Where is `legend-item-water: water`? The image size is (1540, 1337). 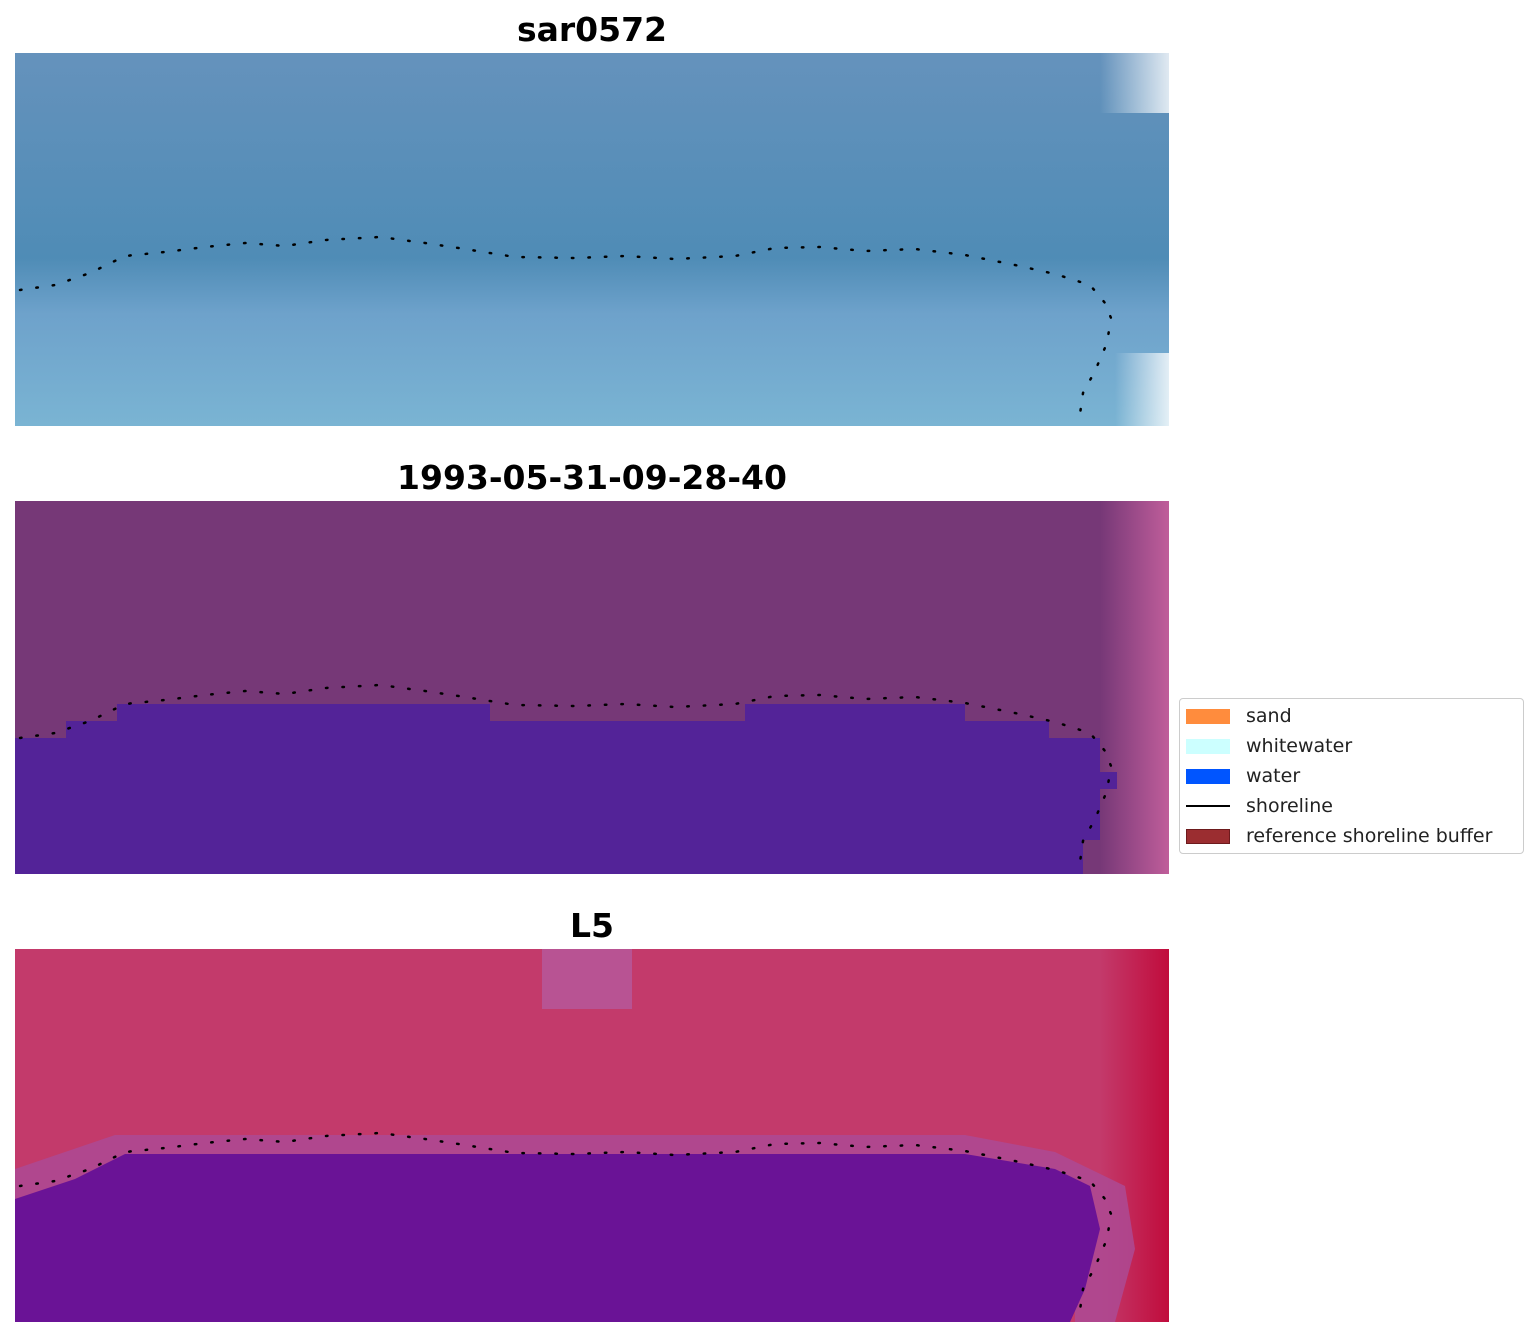
legend-item-water: water is located at coordinates (1243, 776).